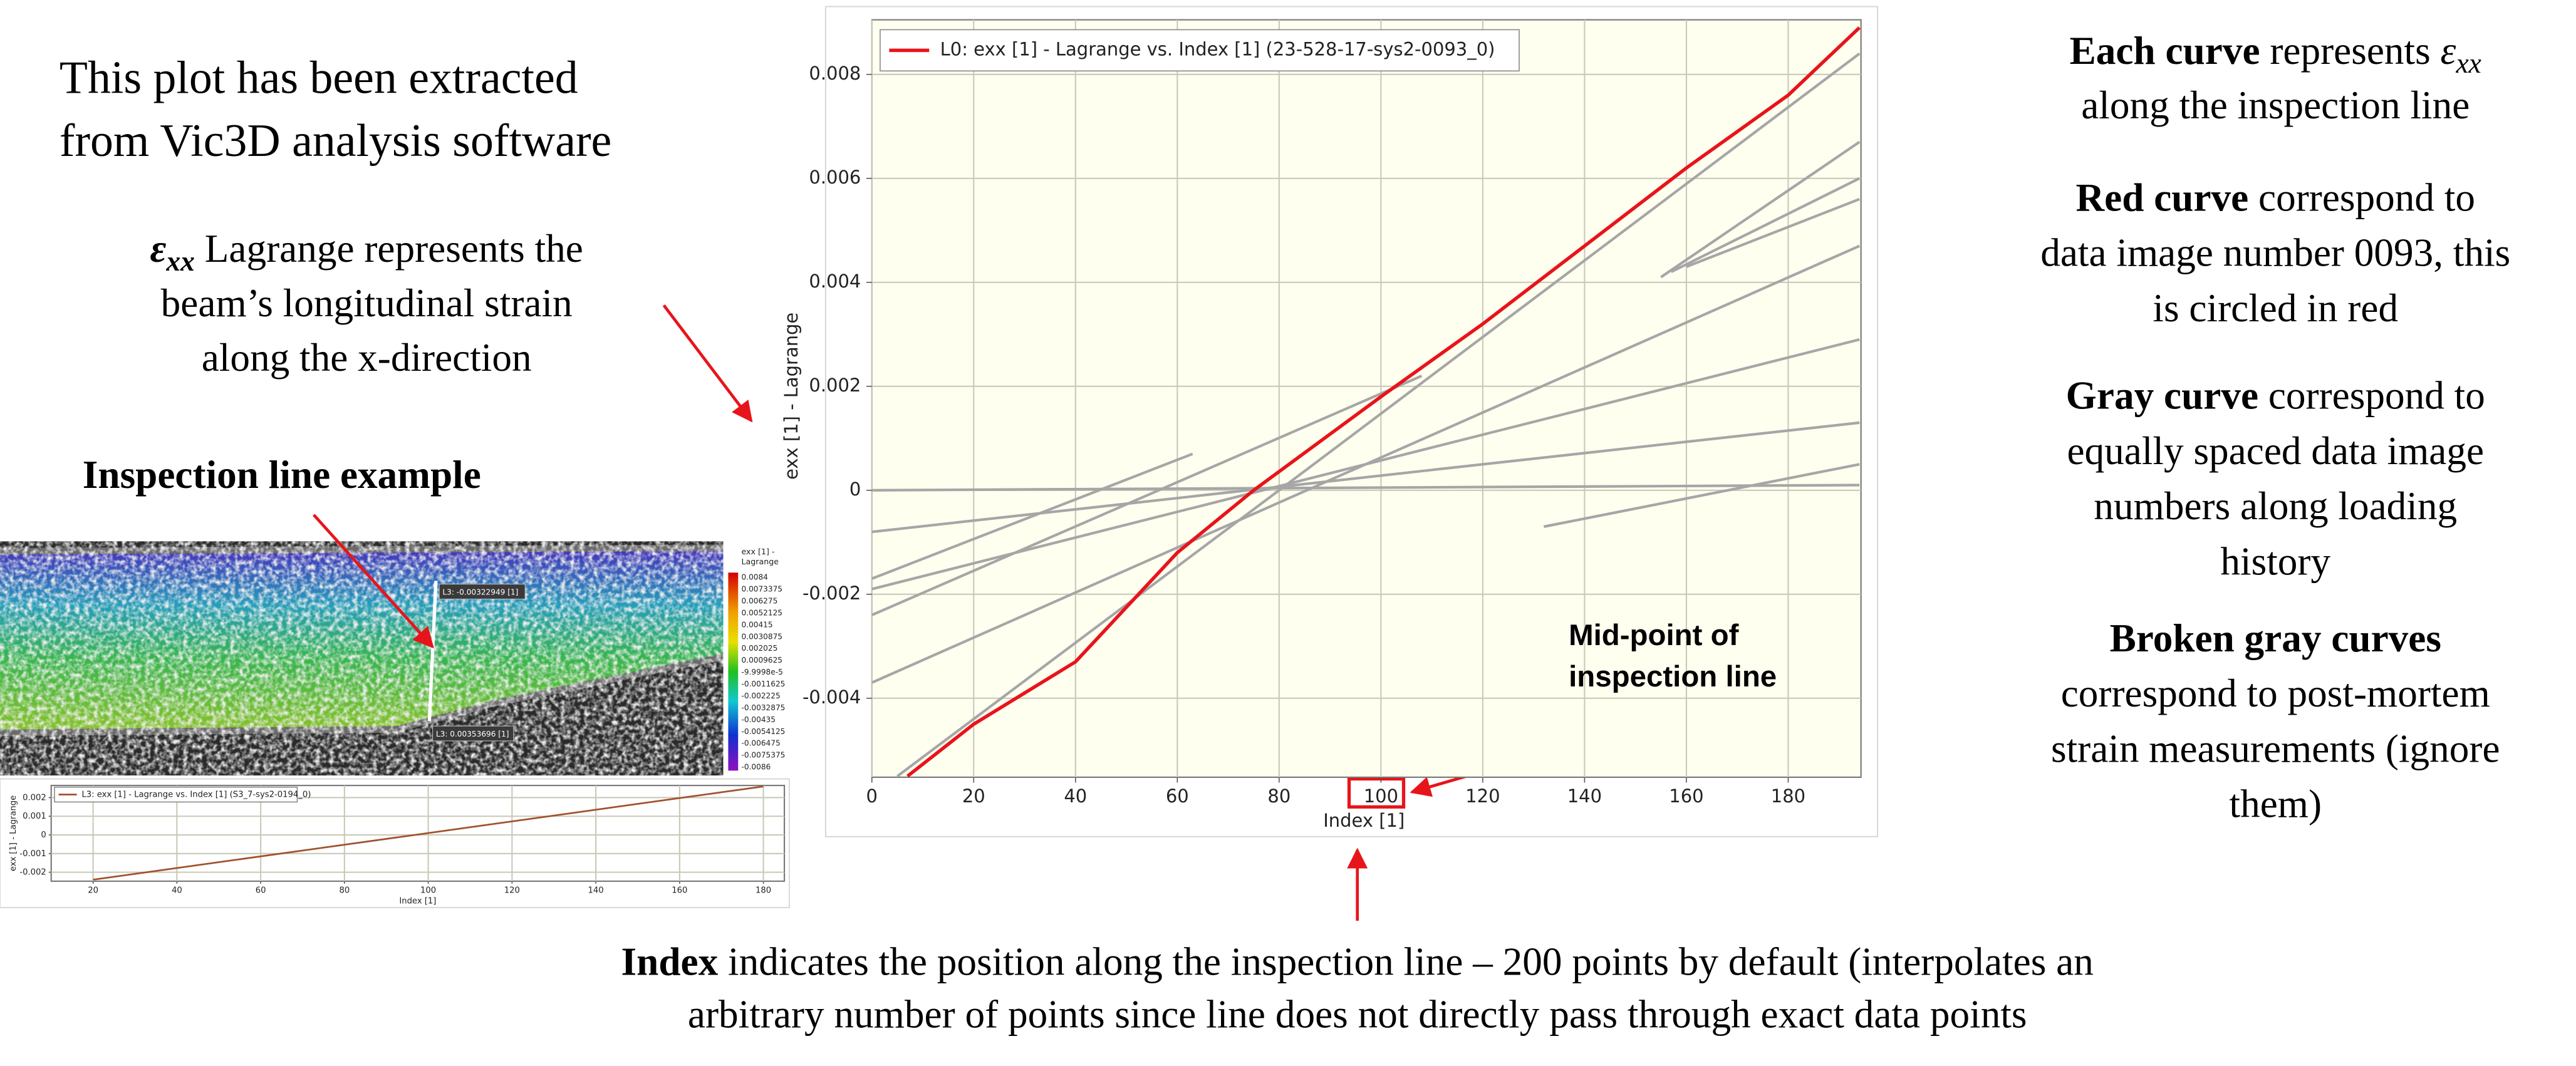  I want to click on note-segment: data image number 0093, this, so click(2275, 252).